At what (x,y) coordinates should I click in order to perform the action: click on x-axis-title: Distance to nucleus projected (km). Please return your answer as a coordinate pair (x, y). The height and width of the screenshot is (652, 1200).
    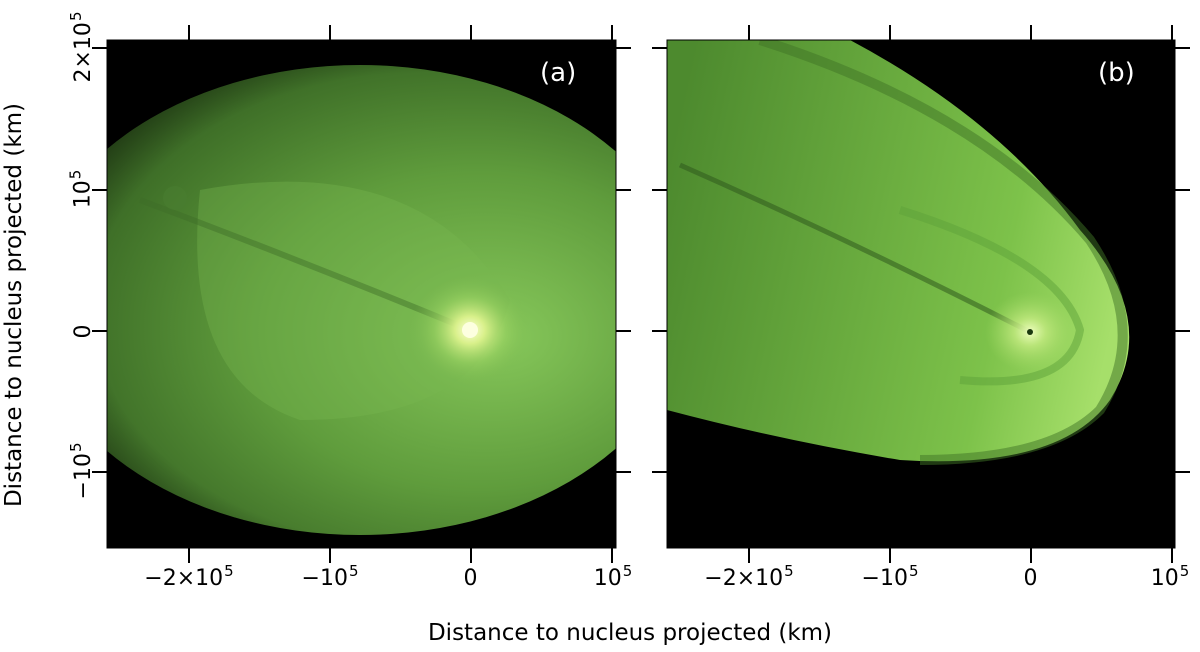
    Looking at the image, I should click on (630, 633).